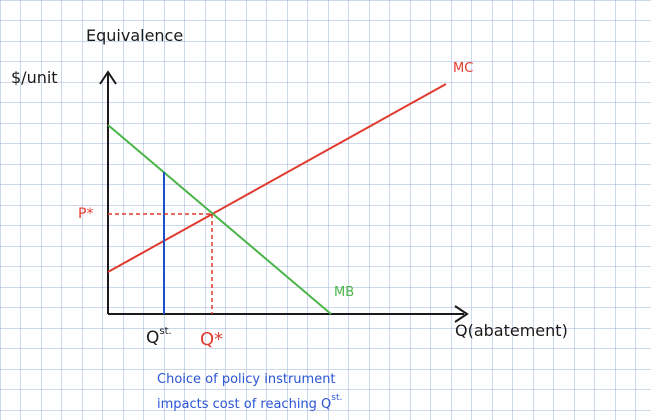  I want to click on standard-quantity-sup: st., so click(165, 331).